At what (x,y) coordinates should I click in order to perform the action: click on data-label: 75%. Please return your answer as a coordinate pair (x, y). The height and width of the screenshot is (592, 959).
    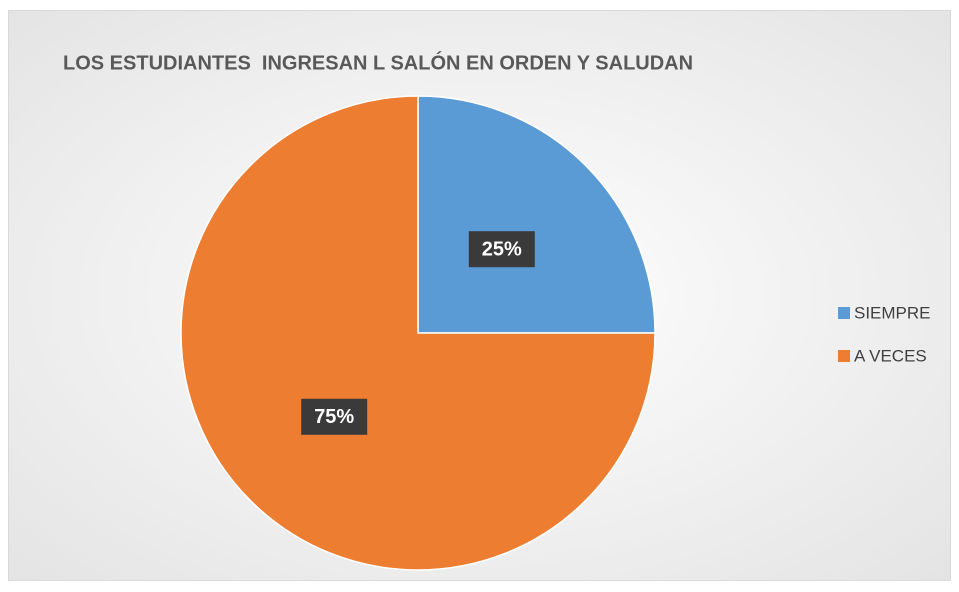
    Looking at the image, I should click on (334, 417).